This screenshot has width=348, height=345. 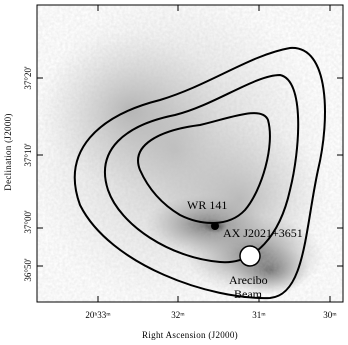 What do you see at coordinates (28, 155) in the screenshot?
I see `y-tick-label: 37°10'` at bounding box center [28, 155].